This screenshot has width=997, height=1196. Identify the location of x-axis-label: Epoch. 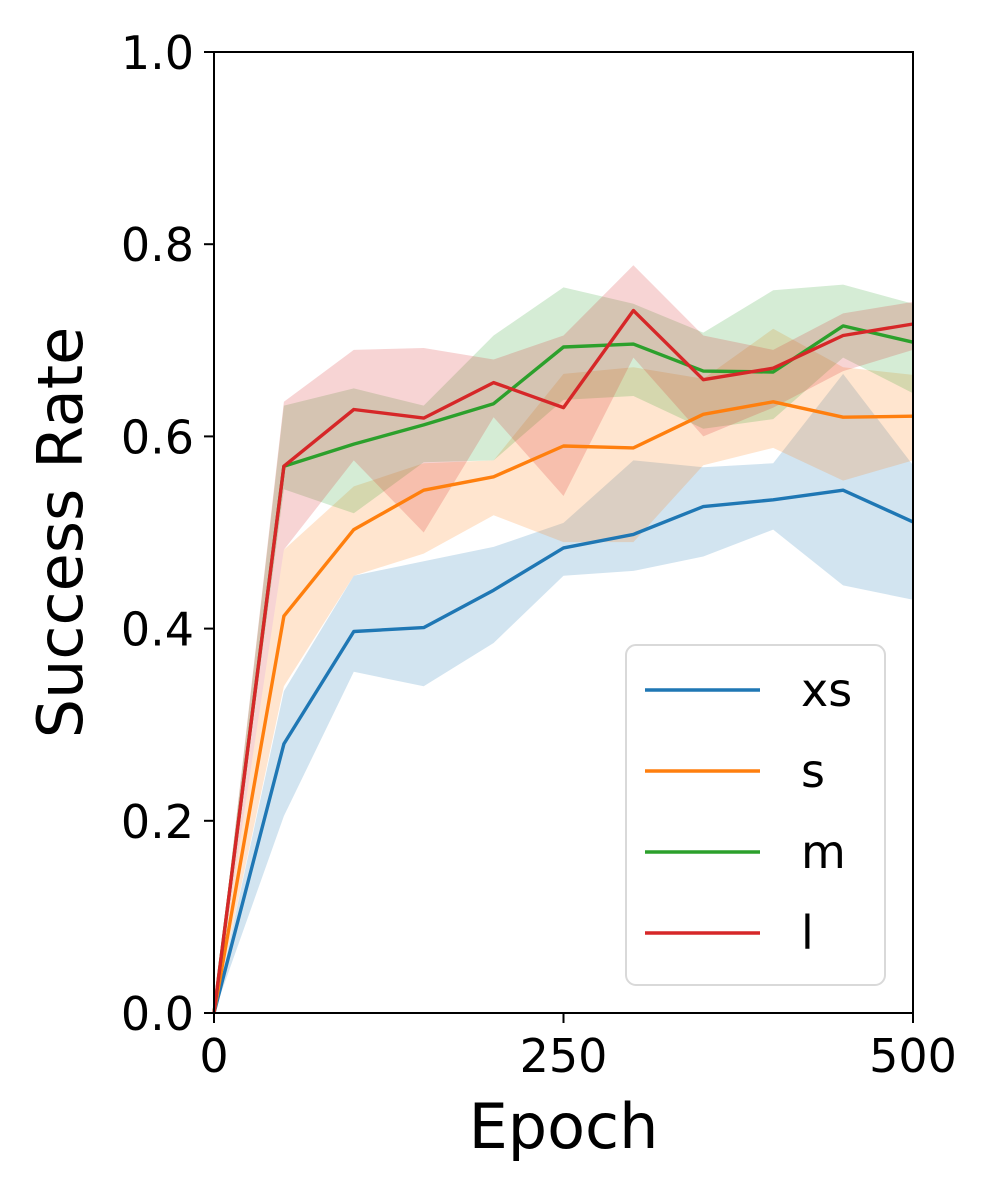
(564, 1126).